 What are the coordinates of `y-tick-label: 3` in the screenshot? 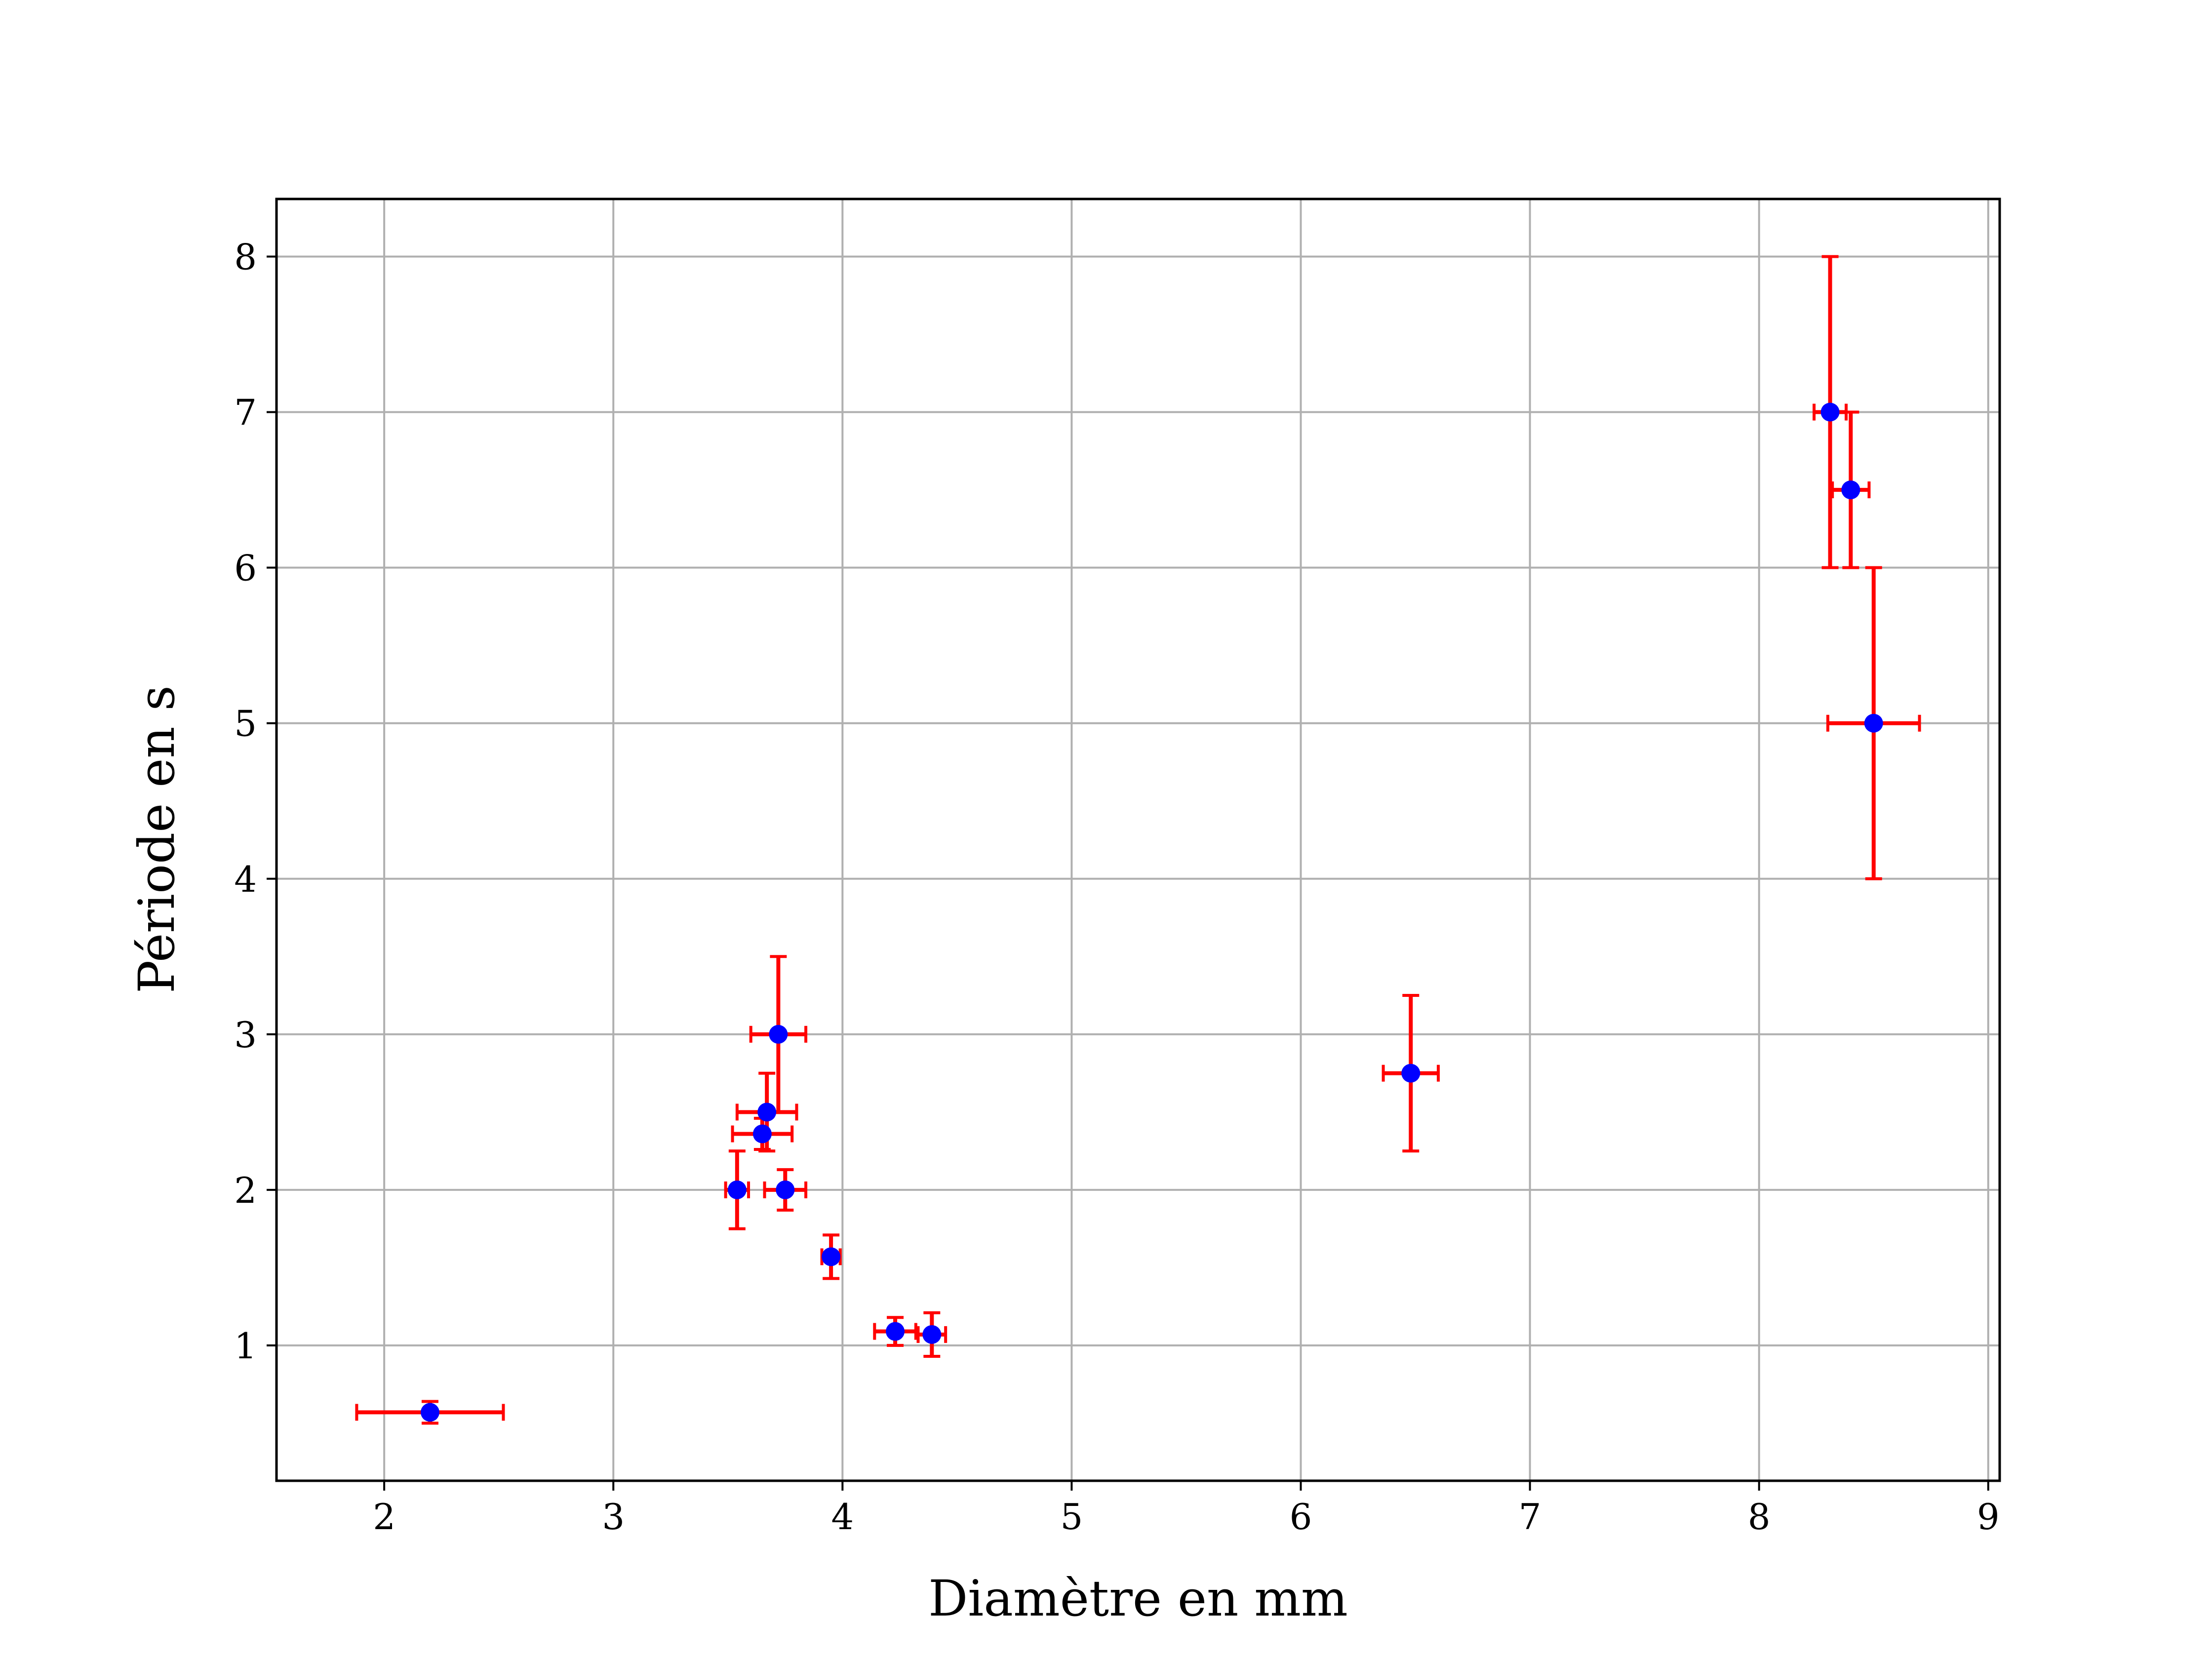 It's located at (246, 1035).